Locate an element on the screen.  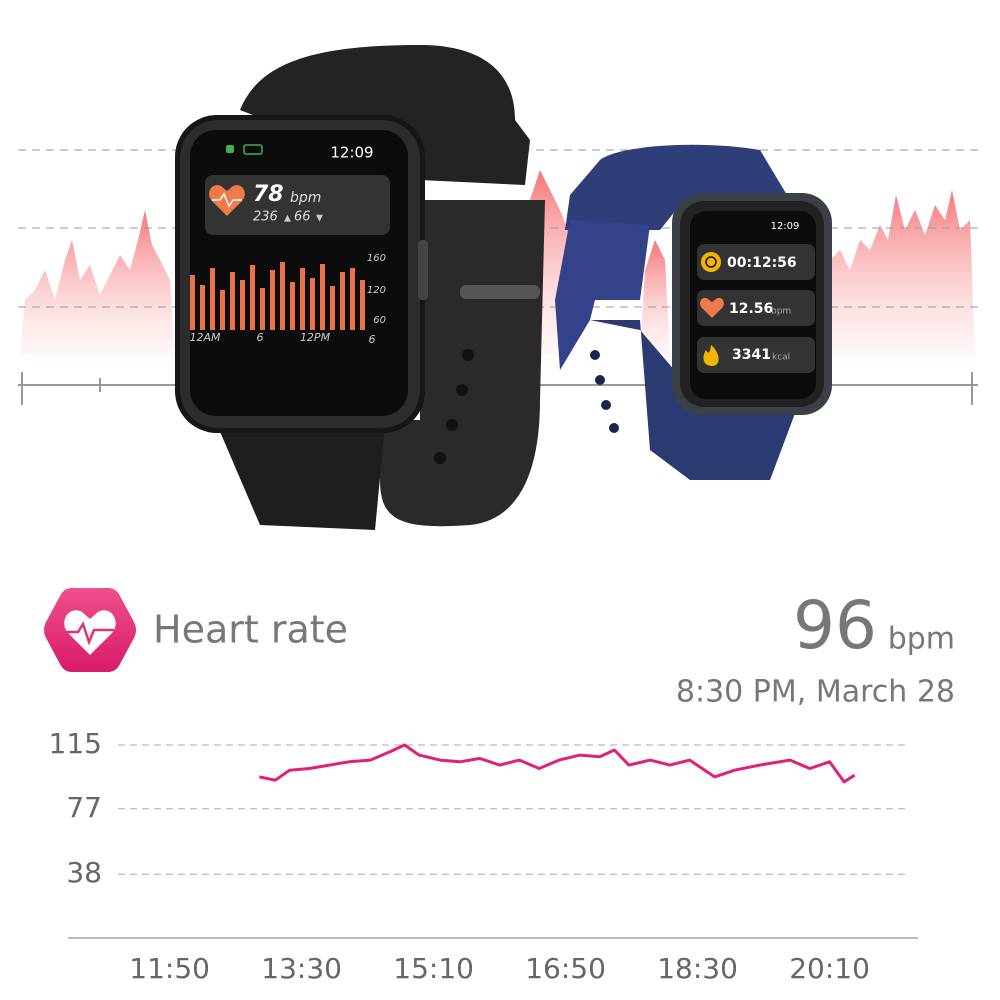
heart-unit: bpm is located at coordinates (781, 312).